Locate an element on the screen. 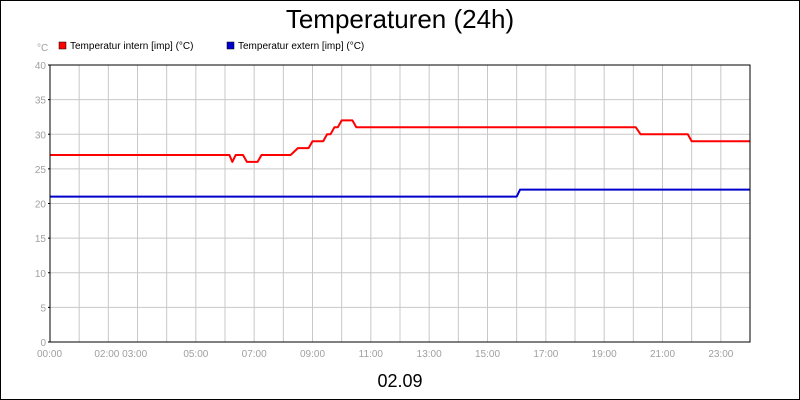  y-tick-label: 35 is located at coordinates (41, 101).